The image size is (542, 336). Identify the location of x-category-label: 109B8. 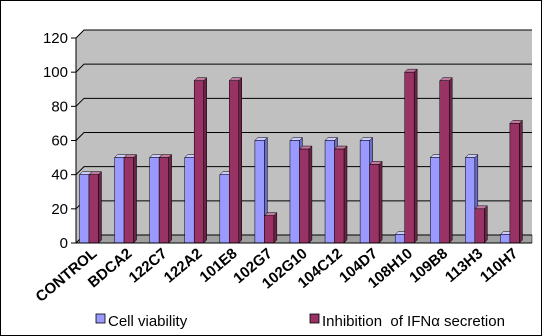
(428, 265).